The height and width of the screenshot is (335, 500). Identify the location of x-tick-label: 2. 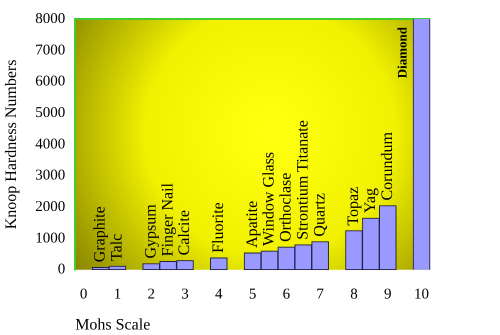
(151, 294).